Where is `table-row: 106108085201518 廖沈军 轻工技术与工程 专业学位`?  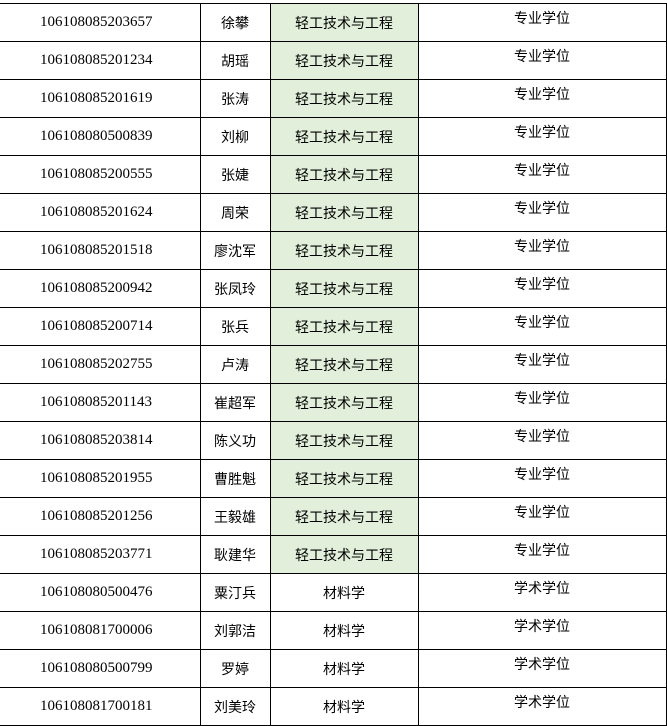
table-row: 106108085201518 廖沈军 轻工技术与工程 专业学位 is located at coordinates (333, 250).